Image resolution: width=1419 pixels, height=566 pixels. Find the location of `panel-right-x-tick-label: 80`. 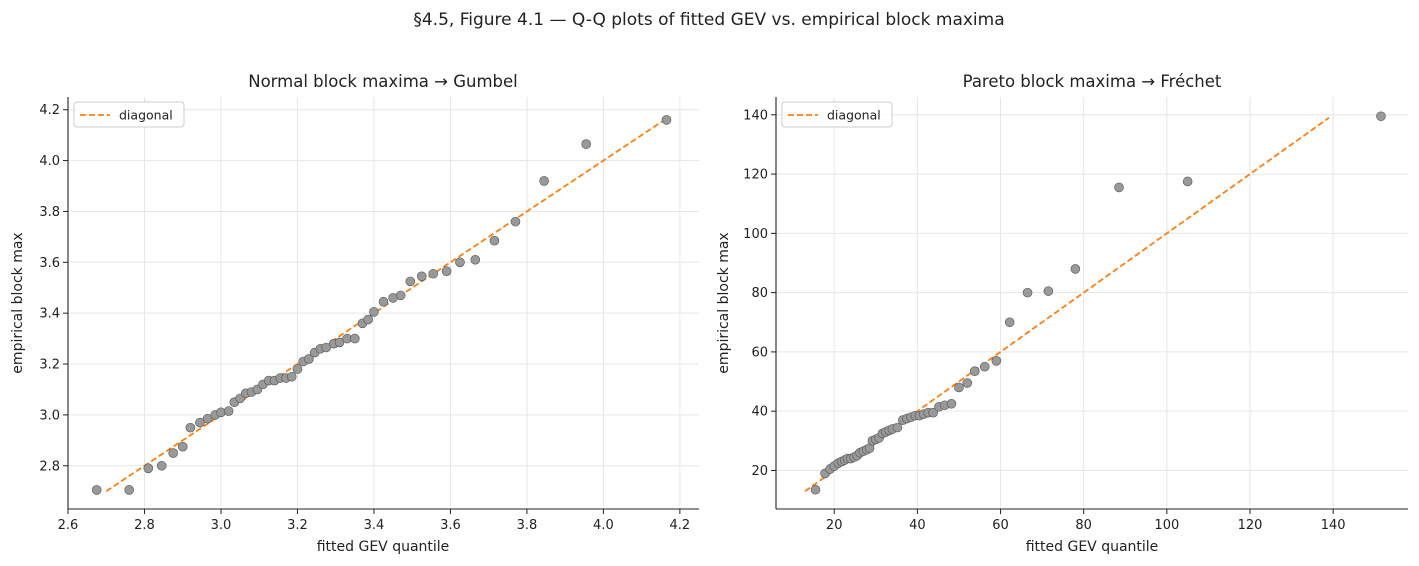

panel-right-x-tick-label: 80 is located at coordinates (1083, 525).